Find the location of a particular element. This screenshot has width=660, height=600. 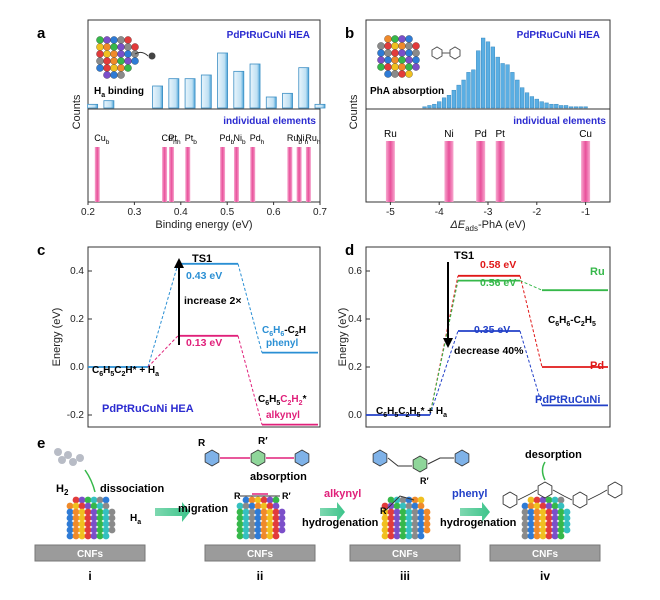

panel-c-reactant: C6H5C2H* + Ha is located at coordinates (125, 371).